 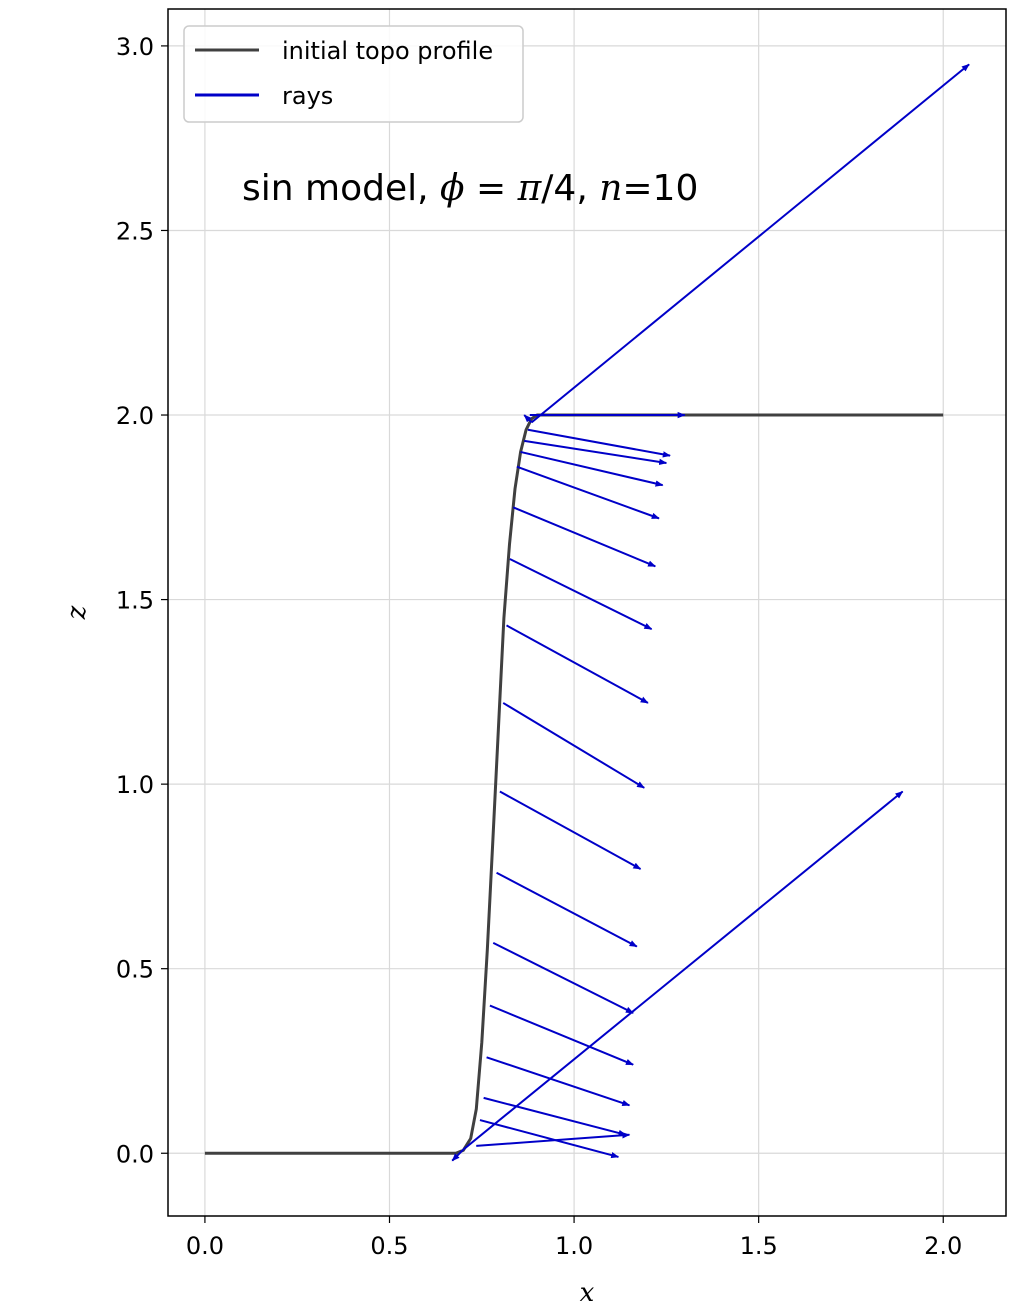 What do you see at coordinates (135, 231) in the screenshot?
I see `y-tick-label: 2.5` at bounding box center [135, 231].